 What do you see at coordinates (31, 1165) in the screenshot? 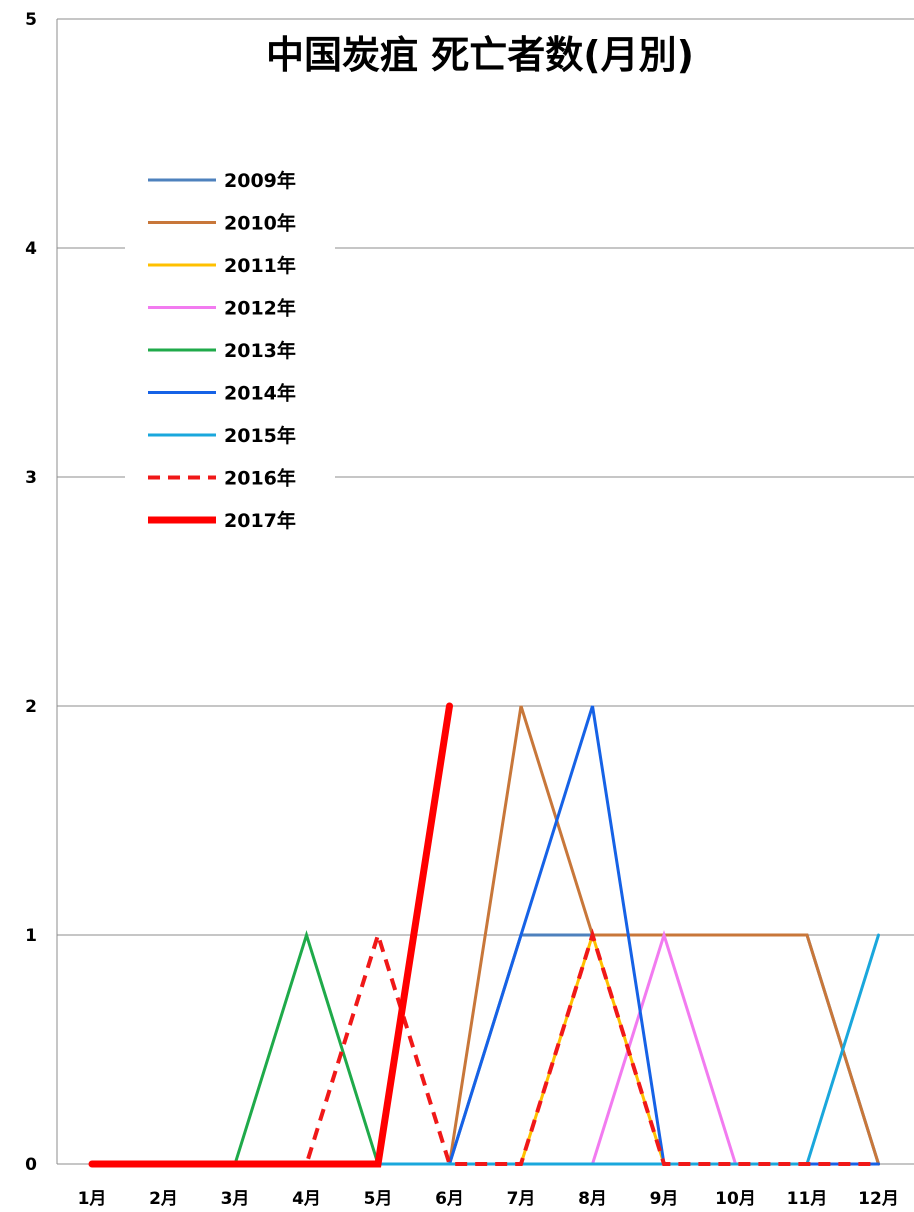
I see `y-tick-label: 0` at bounding box center [31, 1165].